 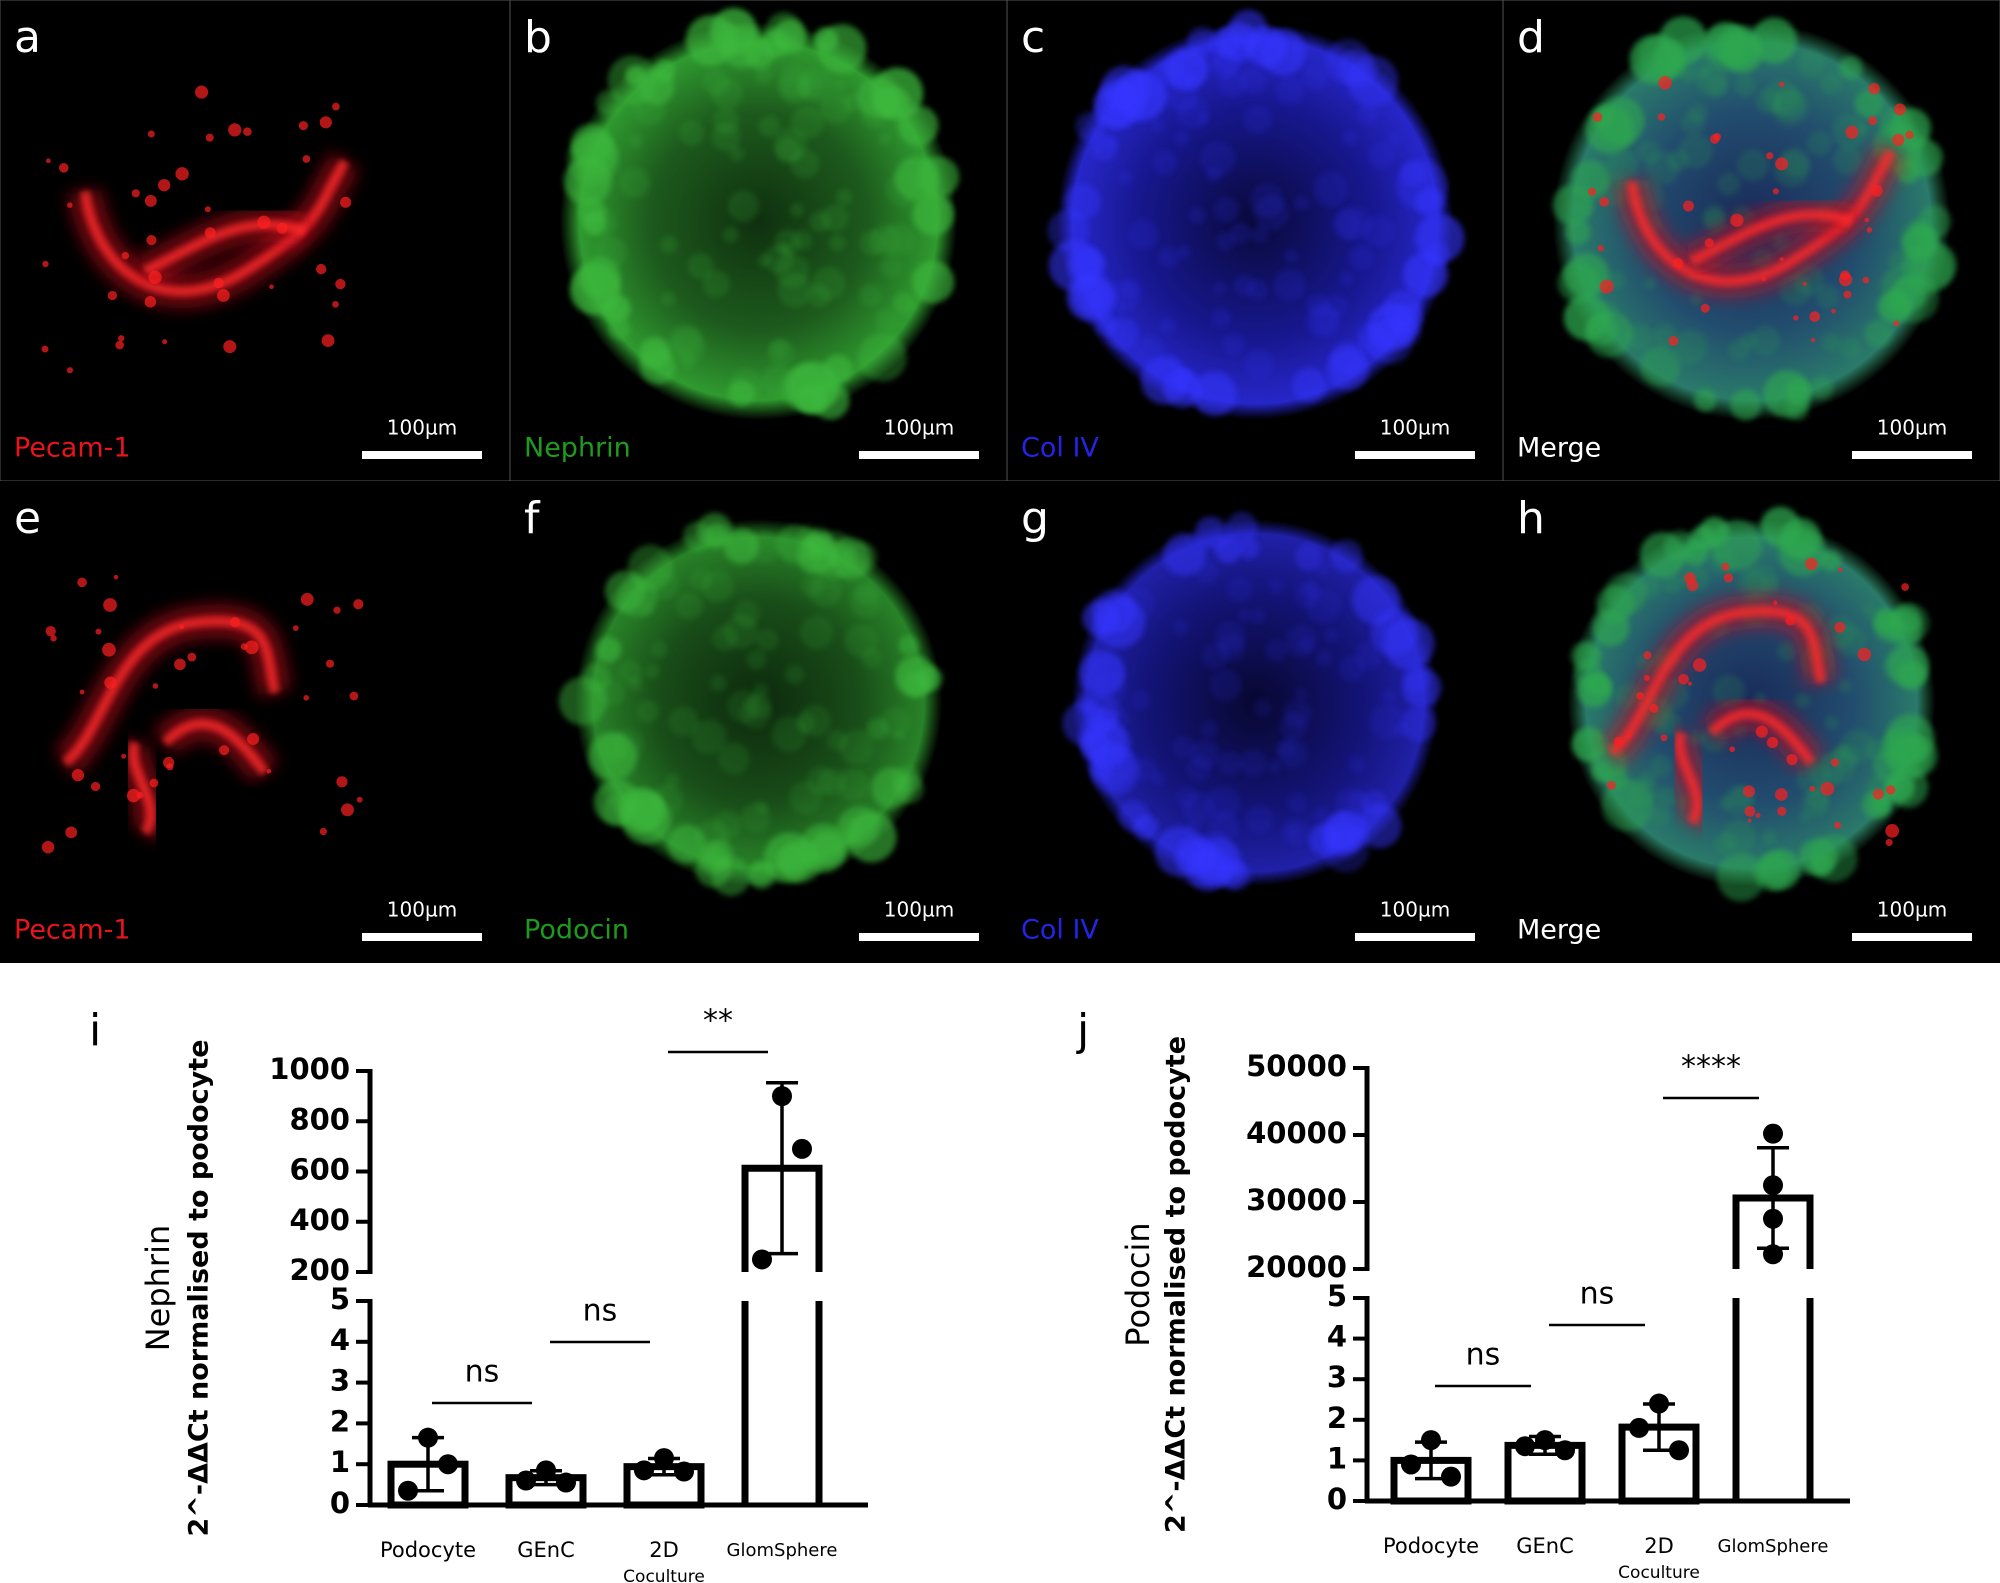 I want to click on stain-label: Merge, so click(x=1559, y=448).